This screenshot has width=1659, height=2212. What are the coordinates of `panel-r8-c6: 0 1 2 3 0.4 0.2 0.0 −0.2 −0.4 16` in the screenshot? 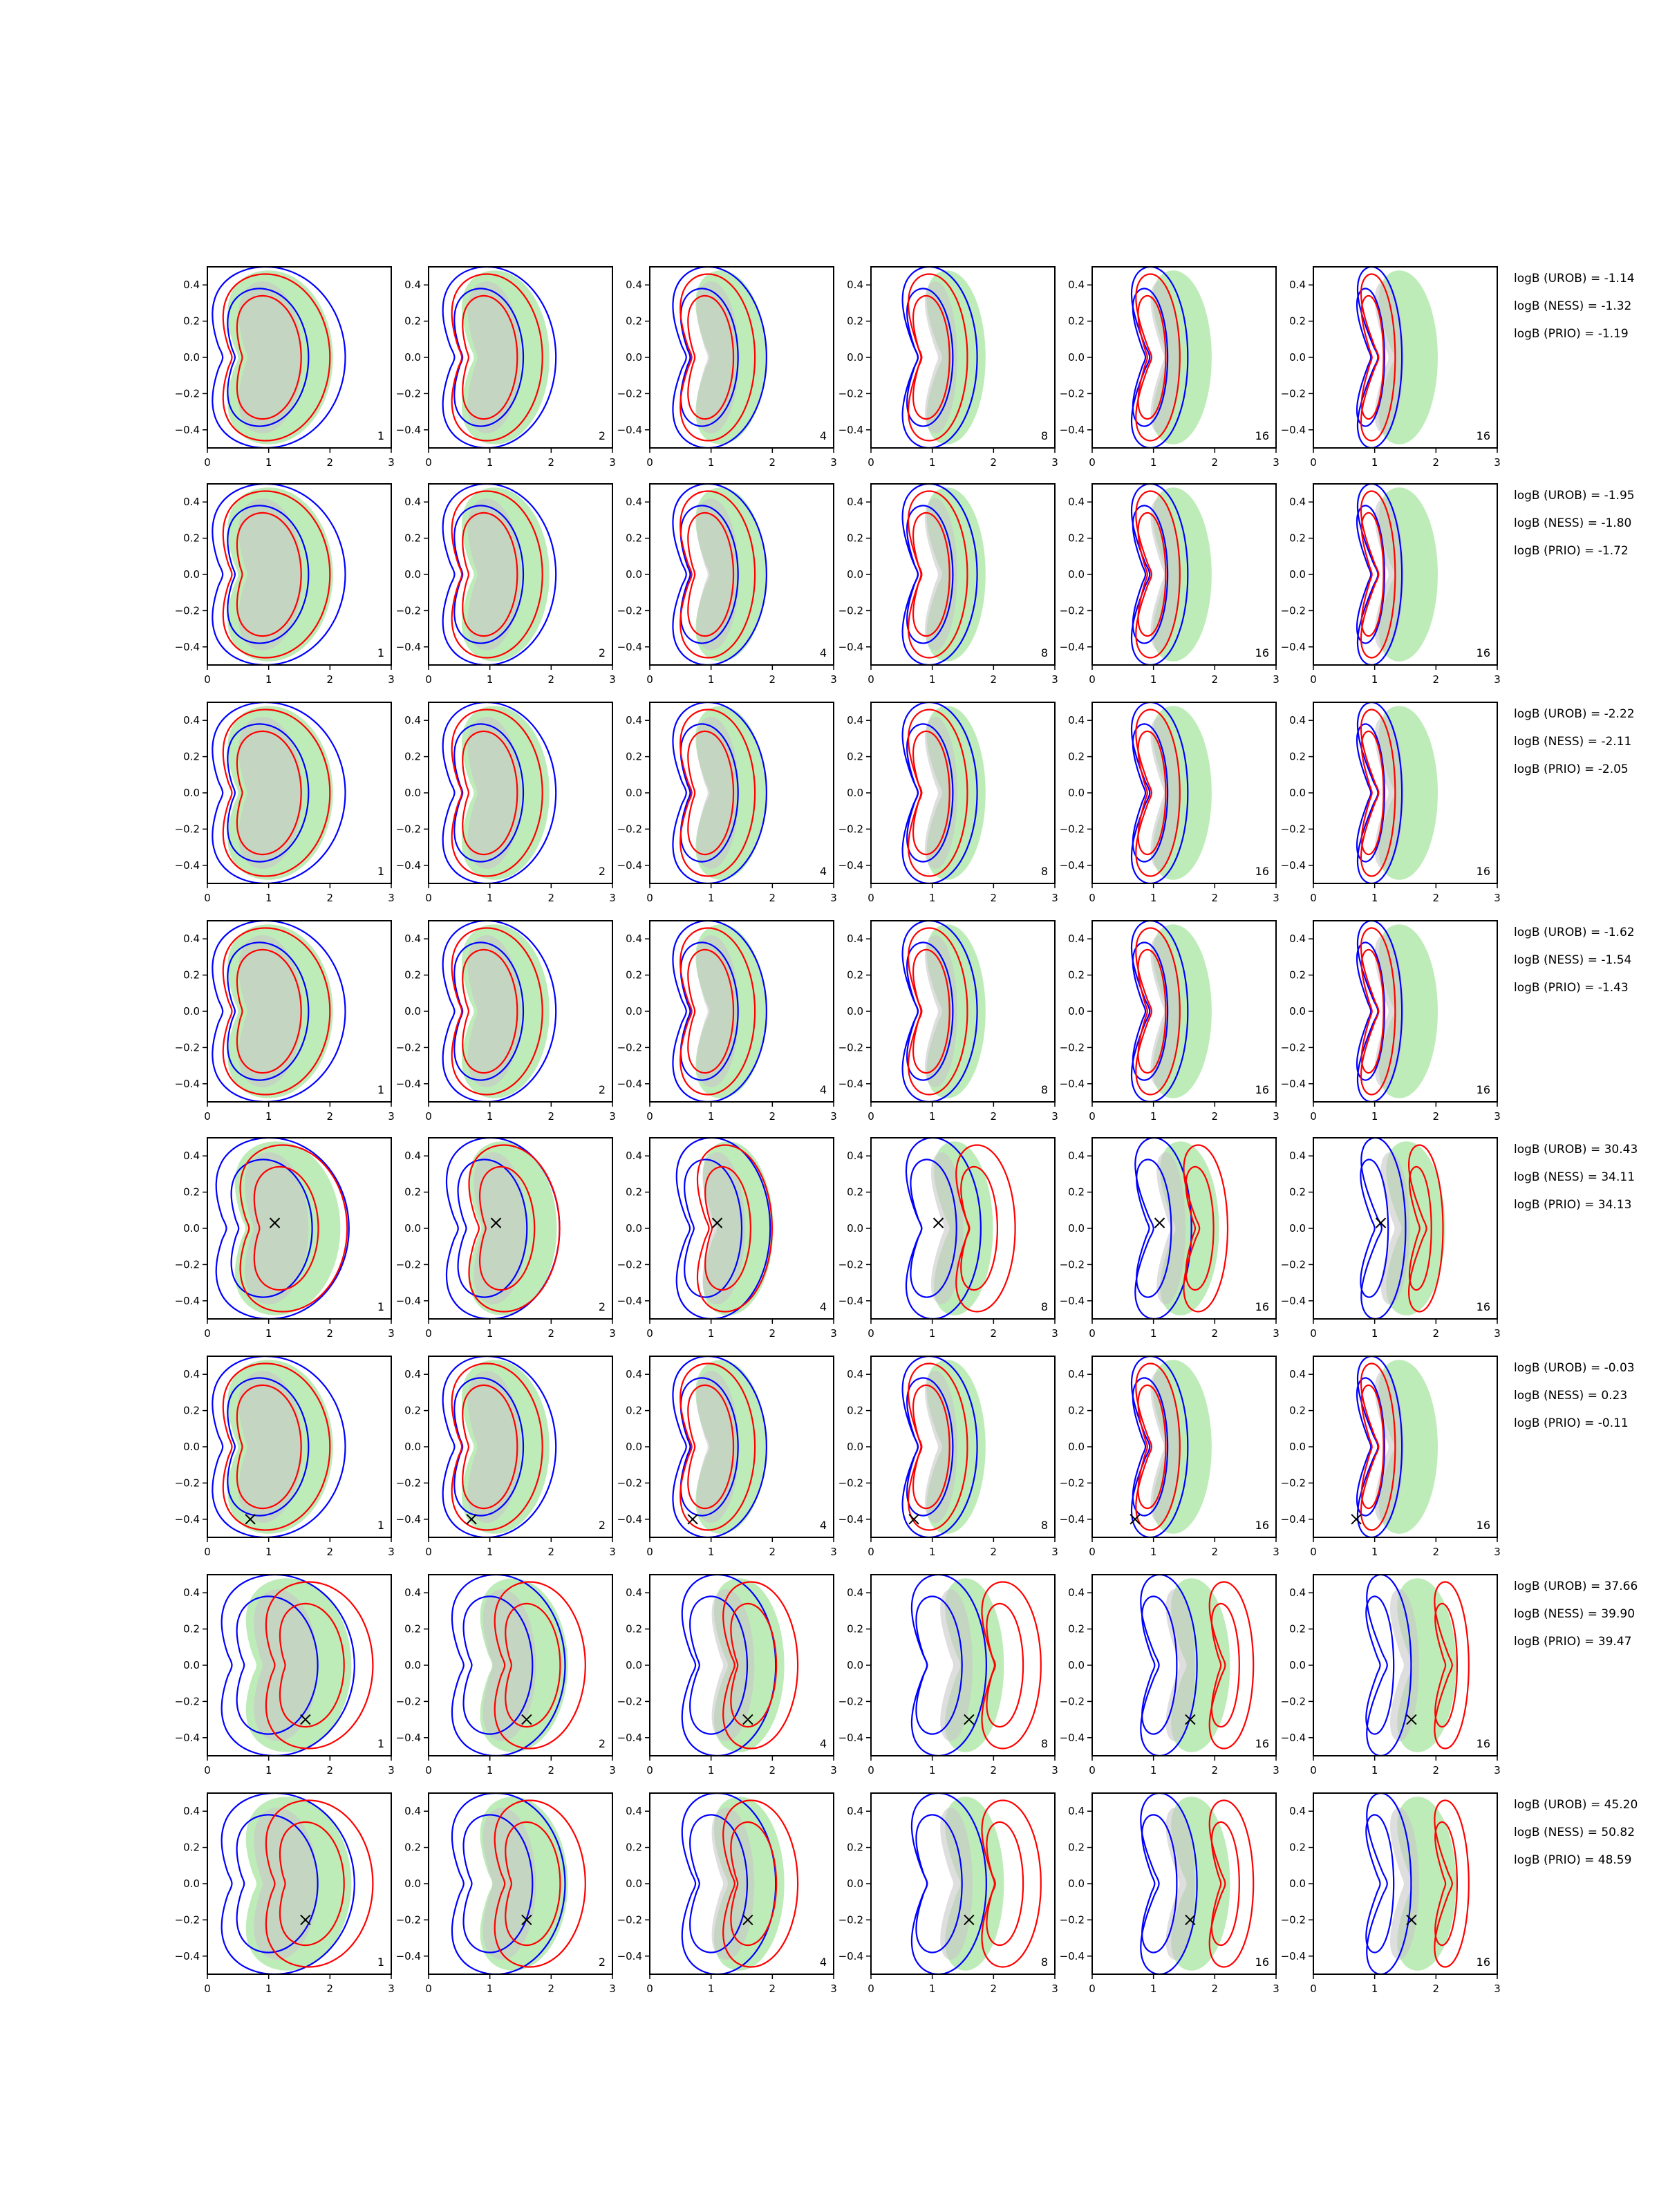 It's located at (1391, 1893).